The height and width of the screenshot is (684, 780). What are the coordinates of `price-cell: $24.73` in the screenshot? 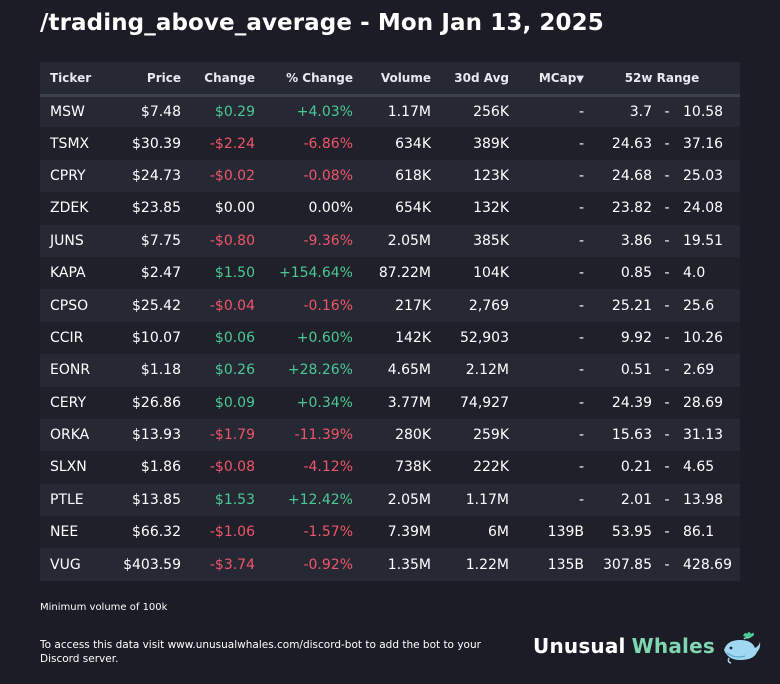 It's located at (156, 175).